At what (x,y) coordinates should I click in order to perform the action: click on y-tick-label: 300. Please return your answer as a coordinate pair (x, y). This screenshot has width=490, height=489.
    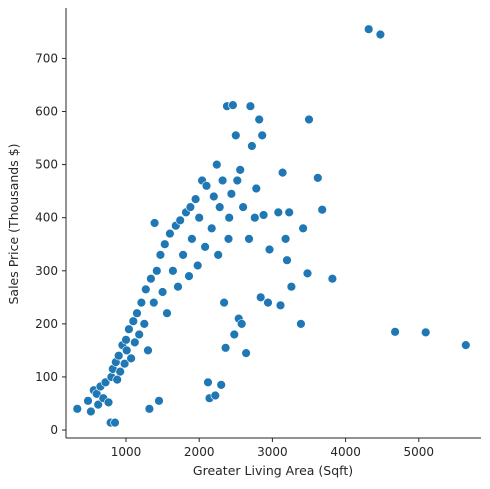
    Looking at the image, I should click on (46, 271).